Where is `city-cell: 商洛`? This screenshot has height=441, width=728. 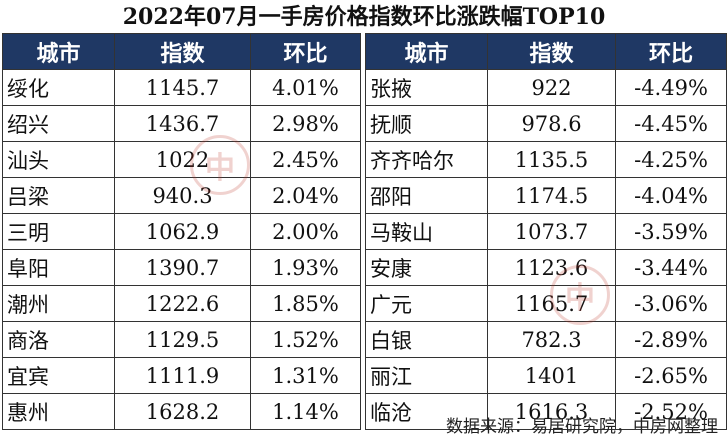
city-cell: 商洛 is located at coordinates (58, 339).